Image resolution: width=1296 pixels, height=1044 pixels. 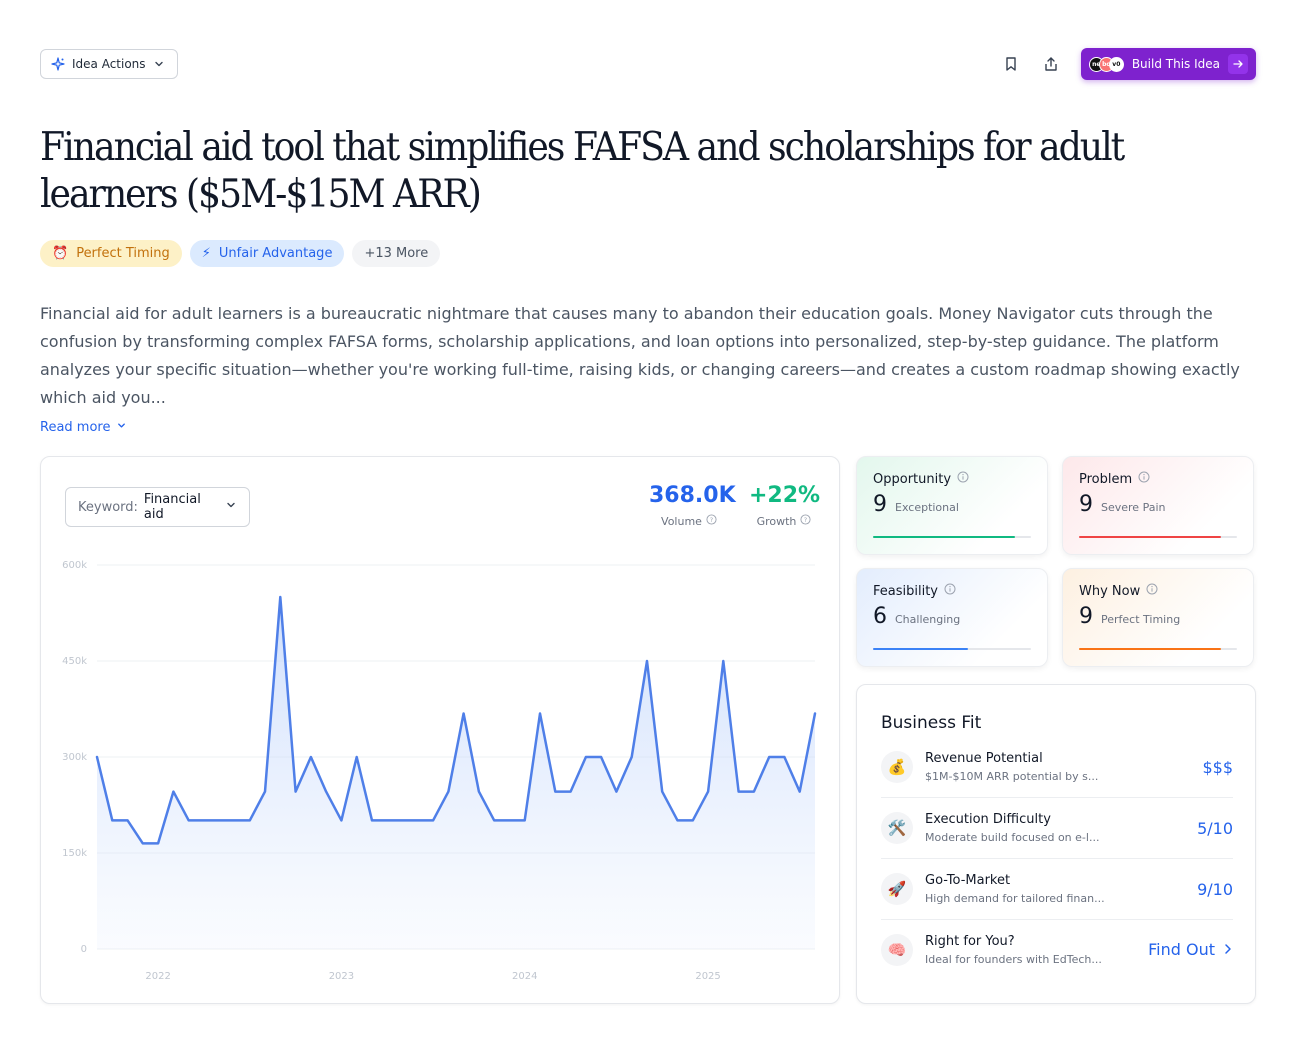 What do you see at coordinates (776, 521) in the screenshot?
I see `growth-label: Growth` at bounding box center [776, 521].